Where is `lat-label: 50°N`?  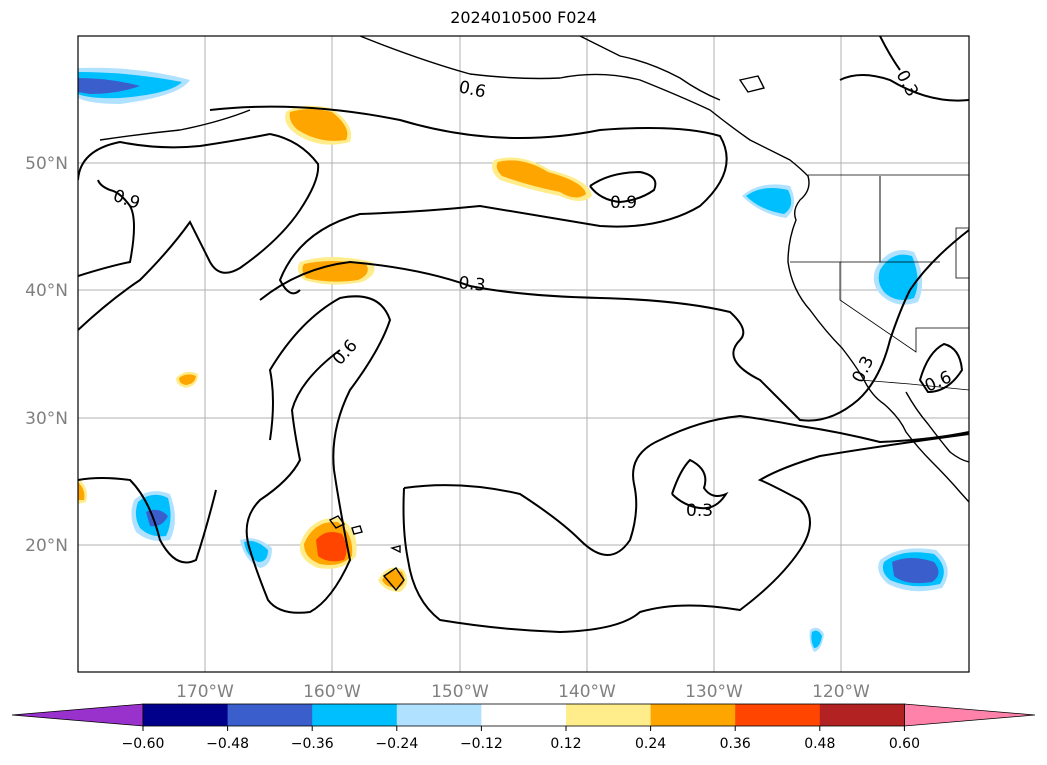
lat-label: 50°N is located at coordinates (46, 164).